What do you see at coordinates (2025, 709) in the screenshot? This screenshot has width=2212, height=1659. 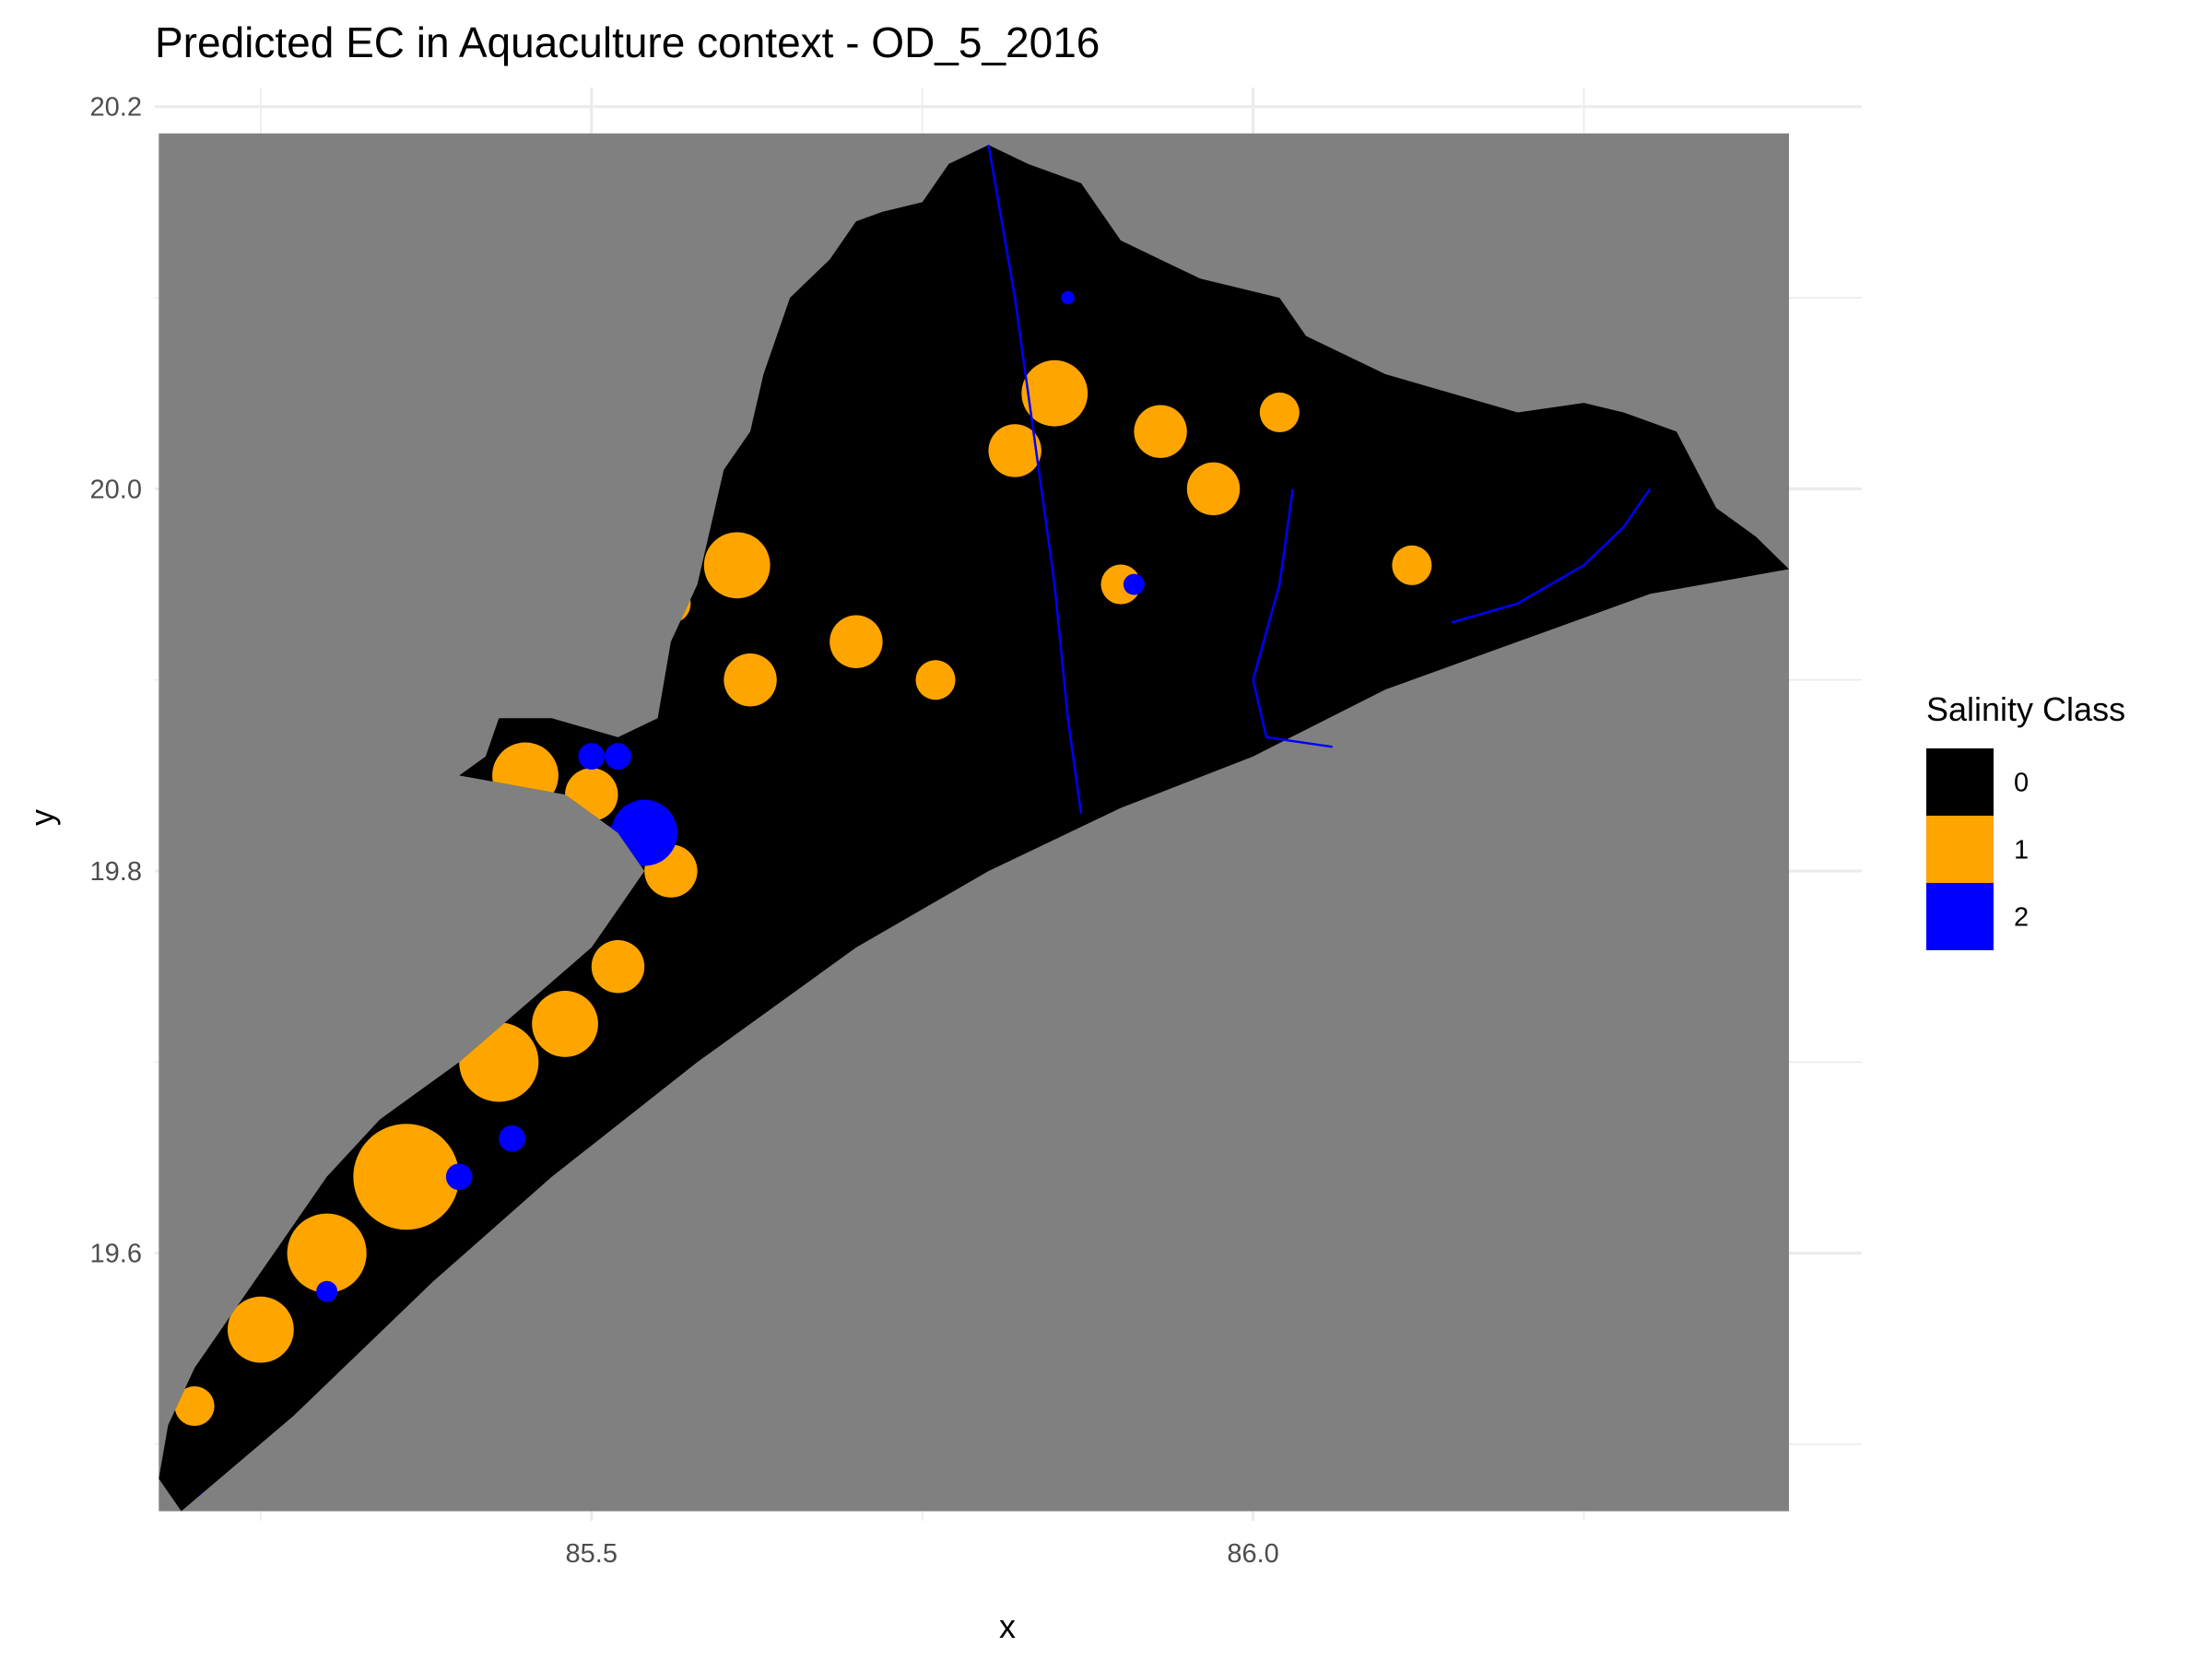 I see `legend-title: Salinity Class` at bounding box center [2025, 709].